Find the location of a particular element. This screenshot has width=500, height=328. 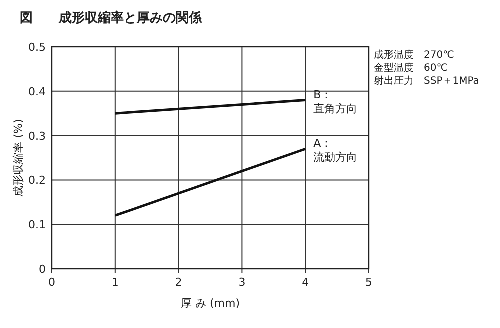

text: 射出圧力 SSP＋1MPa is located at coordinates (427, 81).